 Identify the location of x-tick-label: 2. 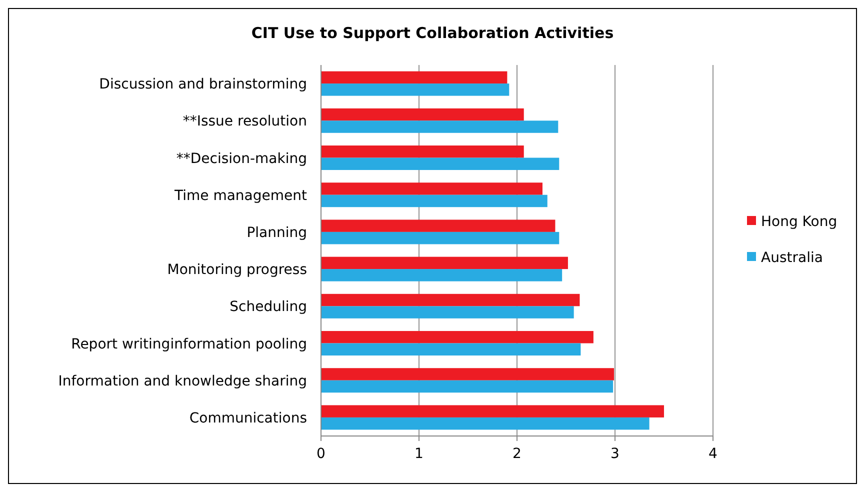
(517, 454).